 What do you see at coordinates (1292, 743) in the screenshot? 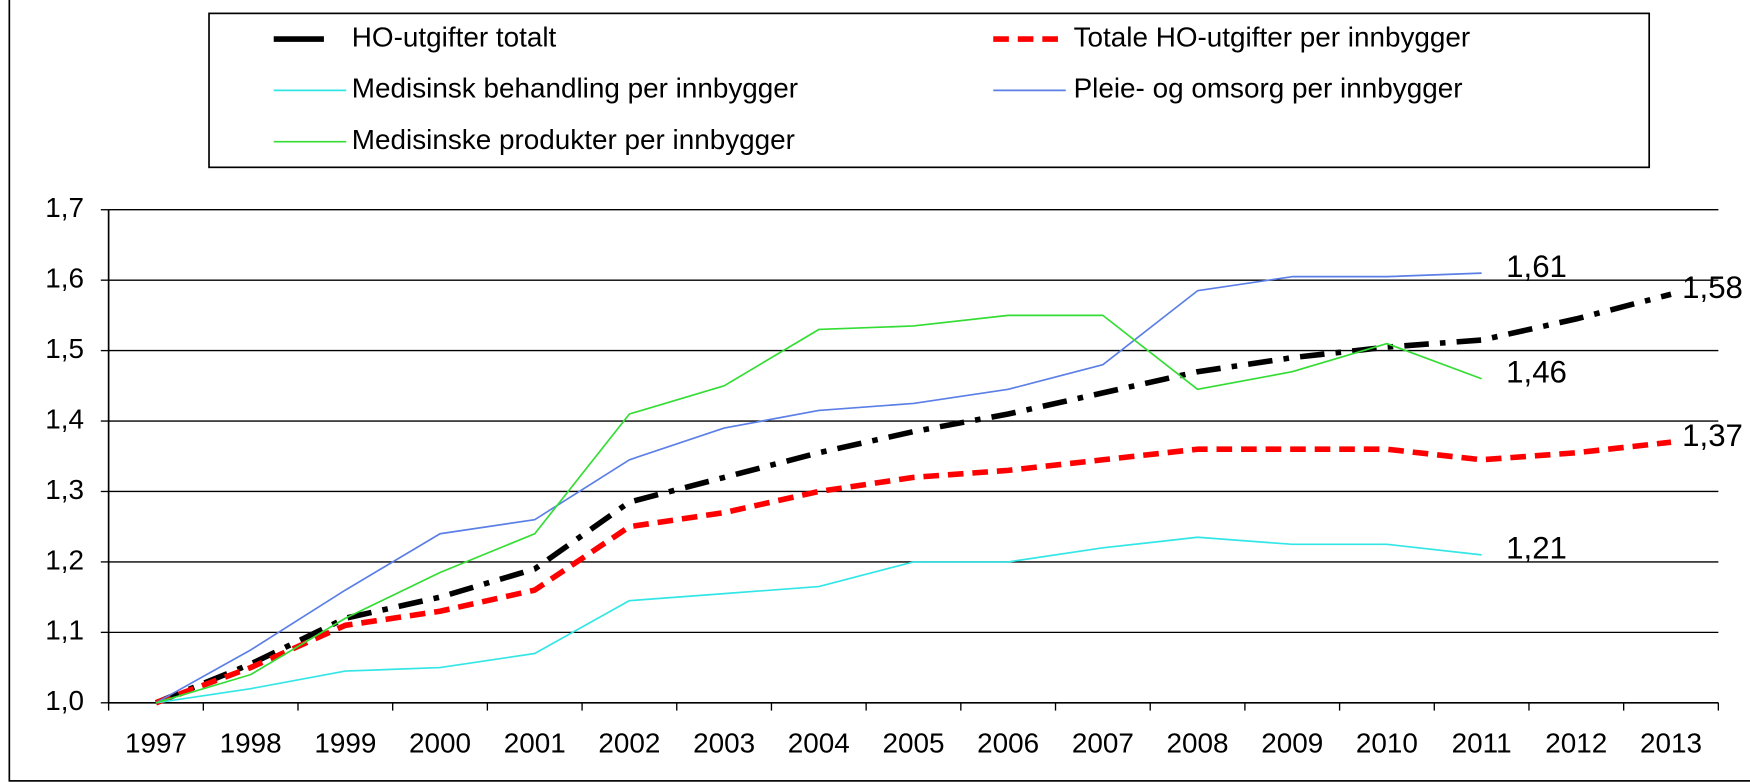
I see `x-tick-label: 2009` at bounding box center [1292, 743].